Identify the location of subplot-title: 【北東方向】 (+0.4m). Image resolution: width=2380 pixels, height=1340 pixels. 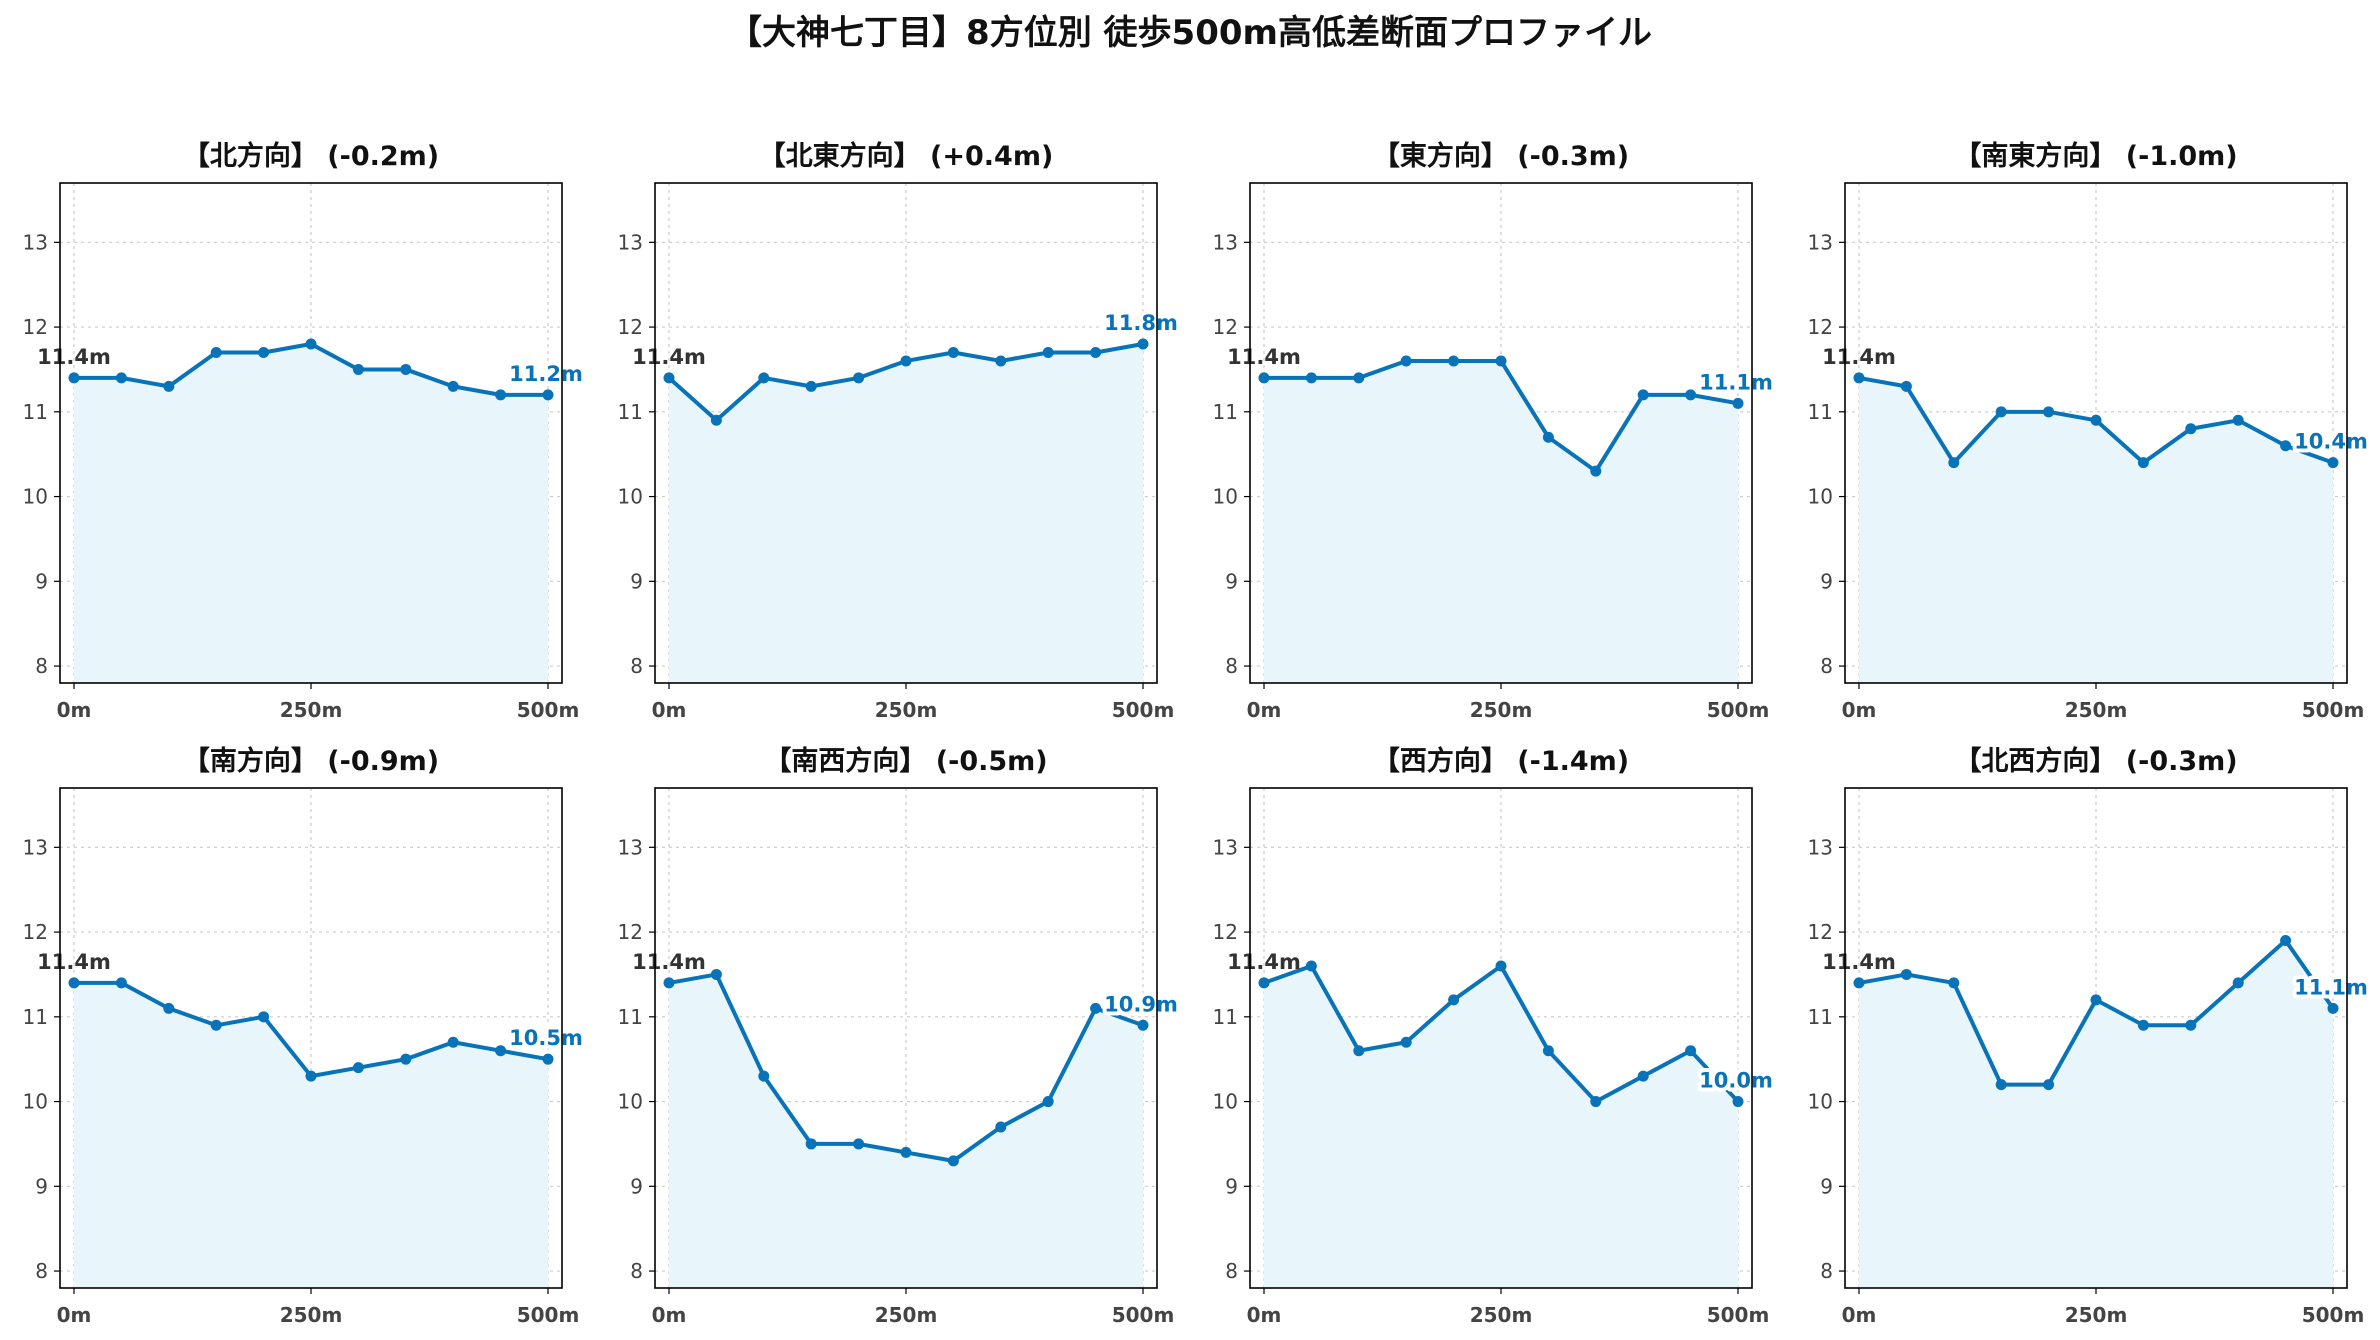
(906, 156).